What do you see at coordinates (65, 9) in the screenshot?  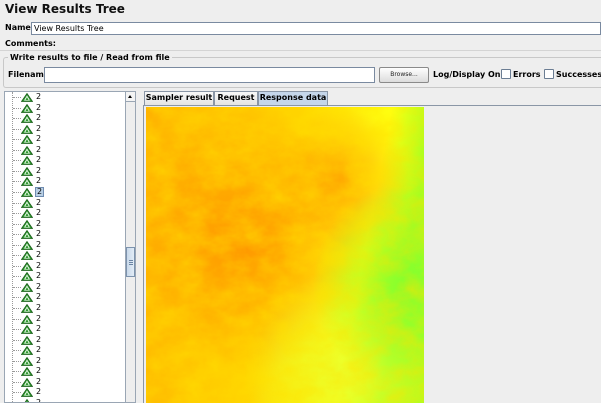 I see `panel-title: View Results Tree` at bounding box center [65, 9].